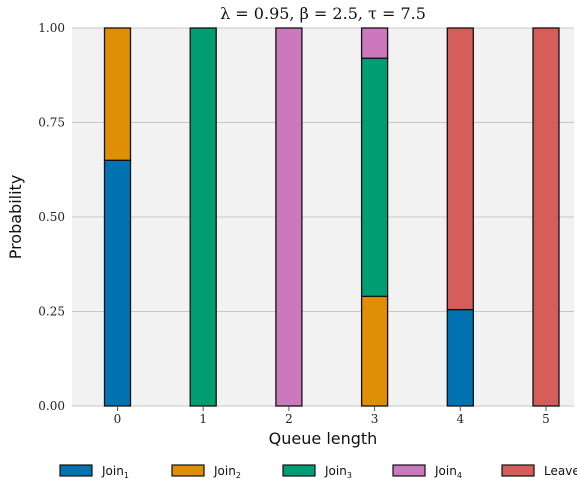 The width and height of the screenshot is (577, 490). What do you see at coordinates (338, 472) in the screenshot?
I see `legend-label: Join3` at bounding box center [338, 472].